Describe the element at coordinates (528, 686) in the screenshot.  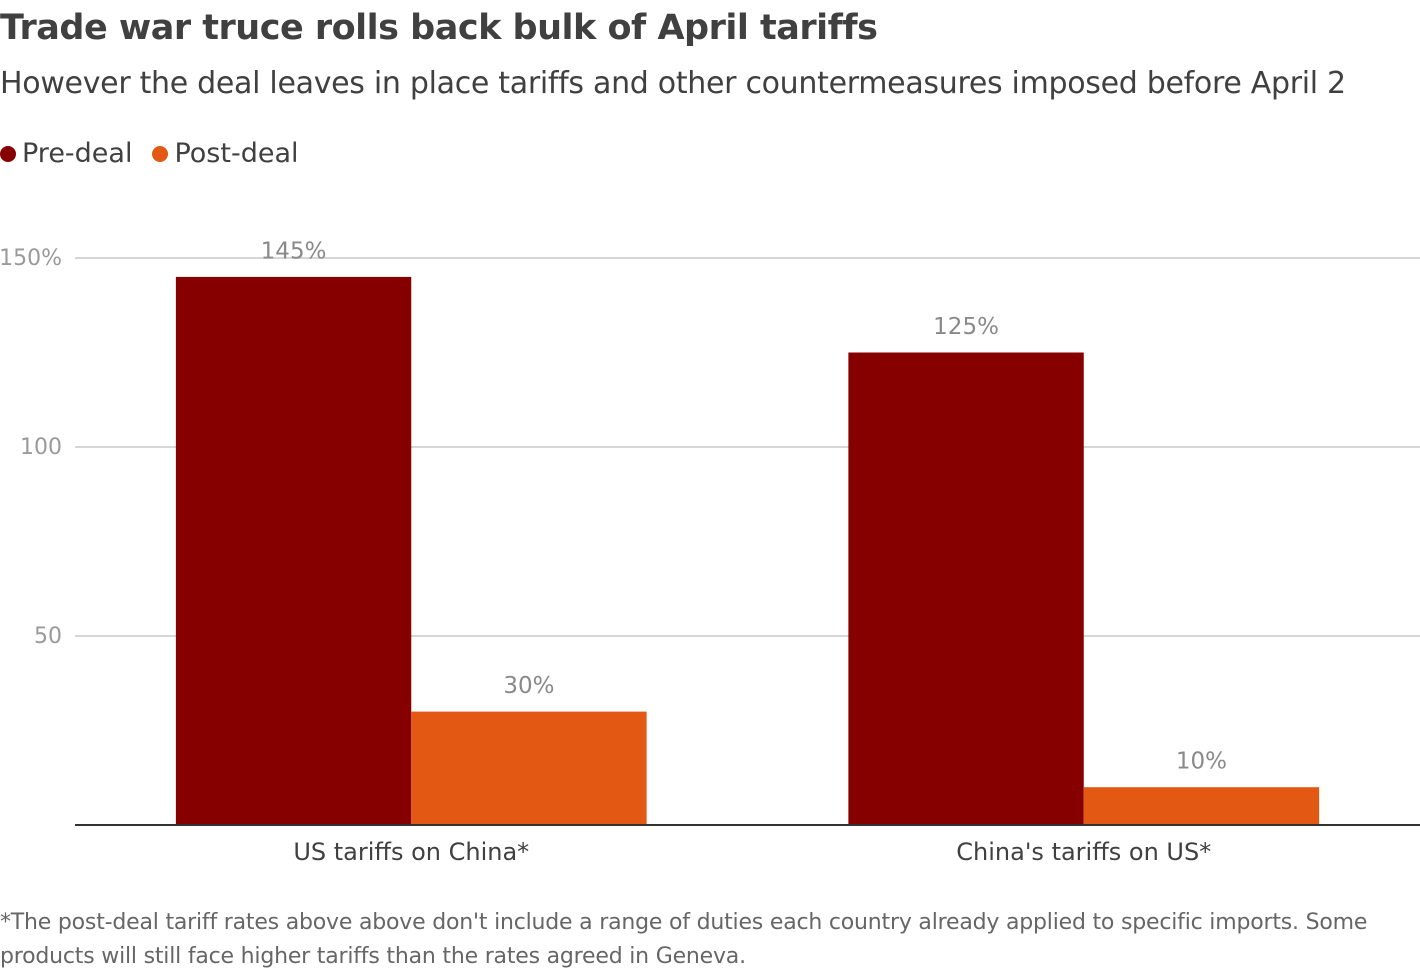
I see `value-label: 30%` at that location.